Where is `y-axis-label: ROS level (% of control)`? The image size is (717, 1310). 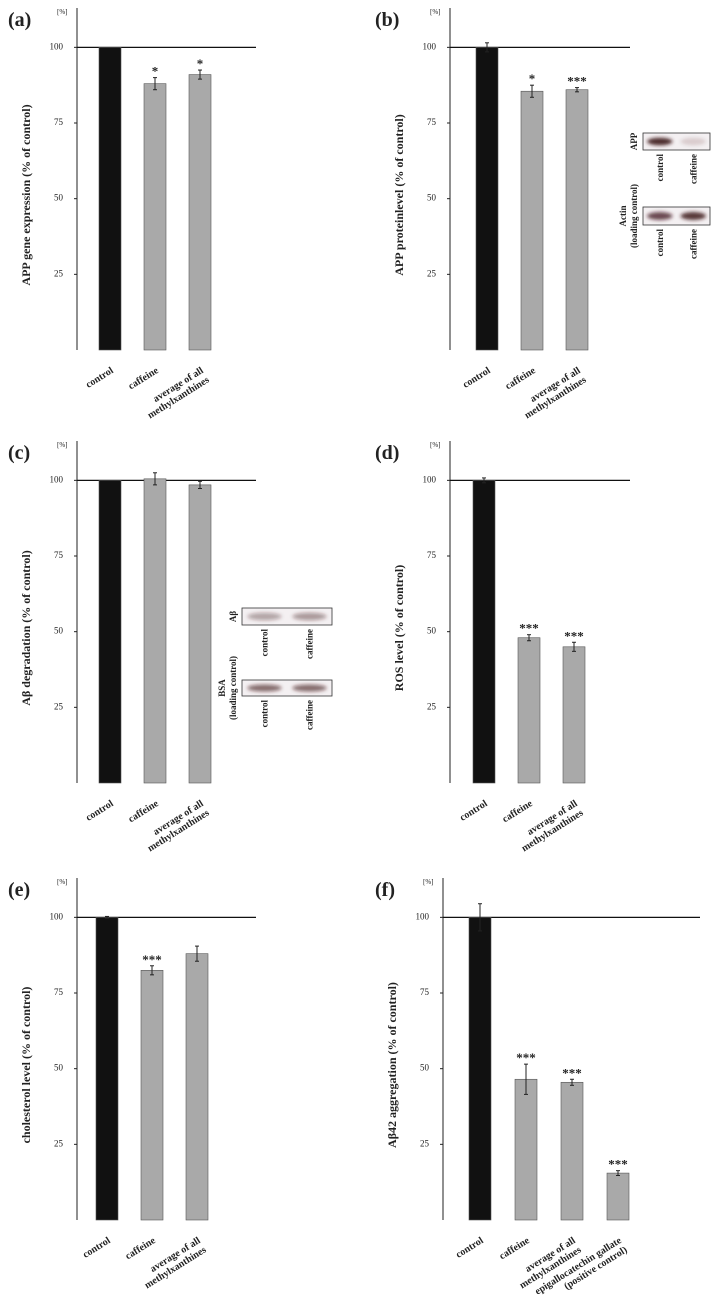
y-axis-label: ROS level (% of control) is located at coordinates (399, 628).